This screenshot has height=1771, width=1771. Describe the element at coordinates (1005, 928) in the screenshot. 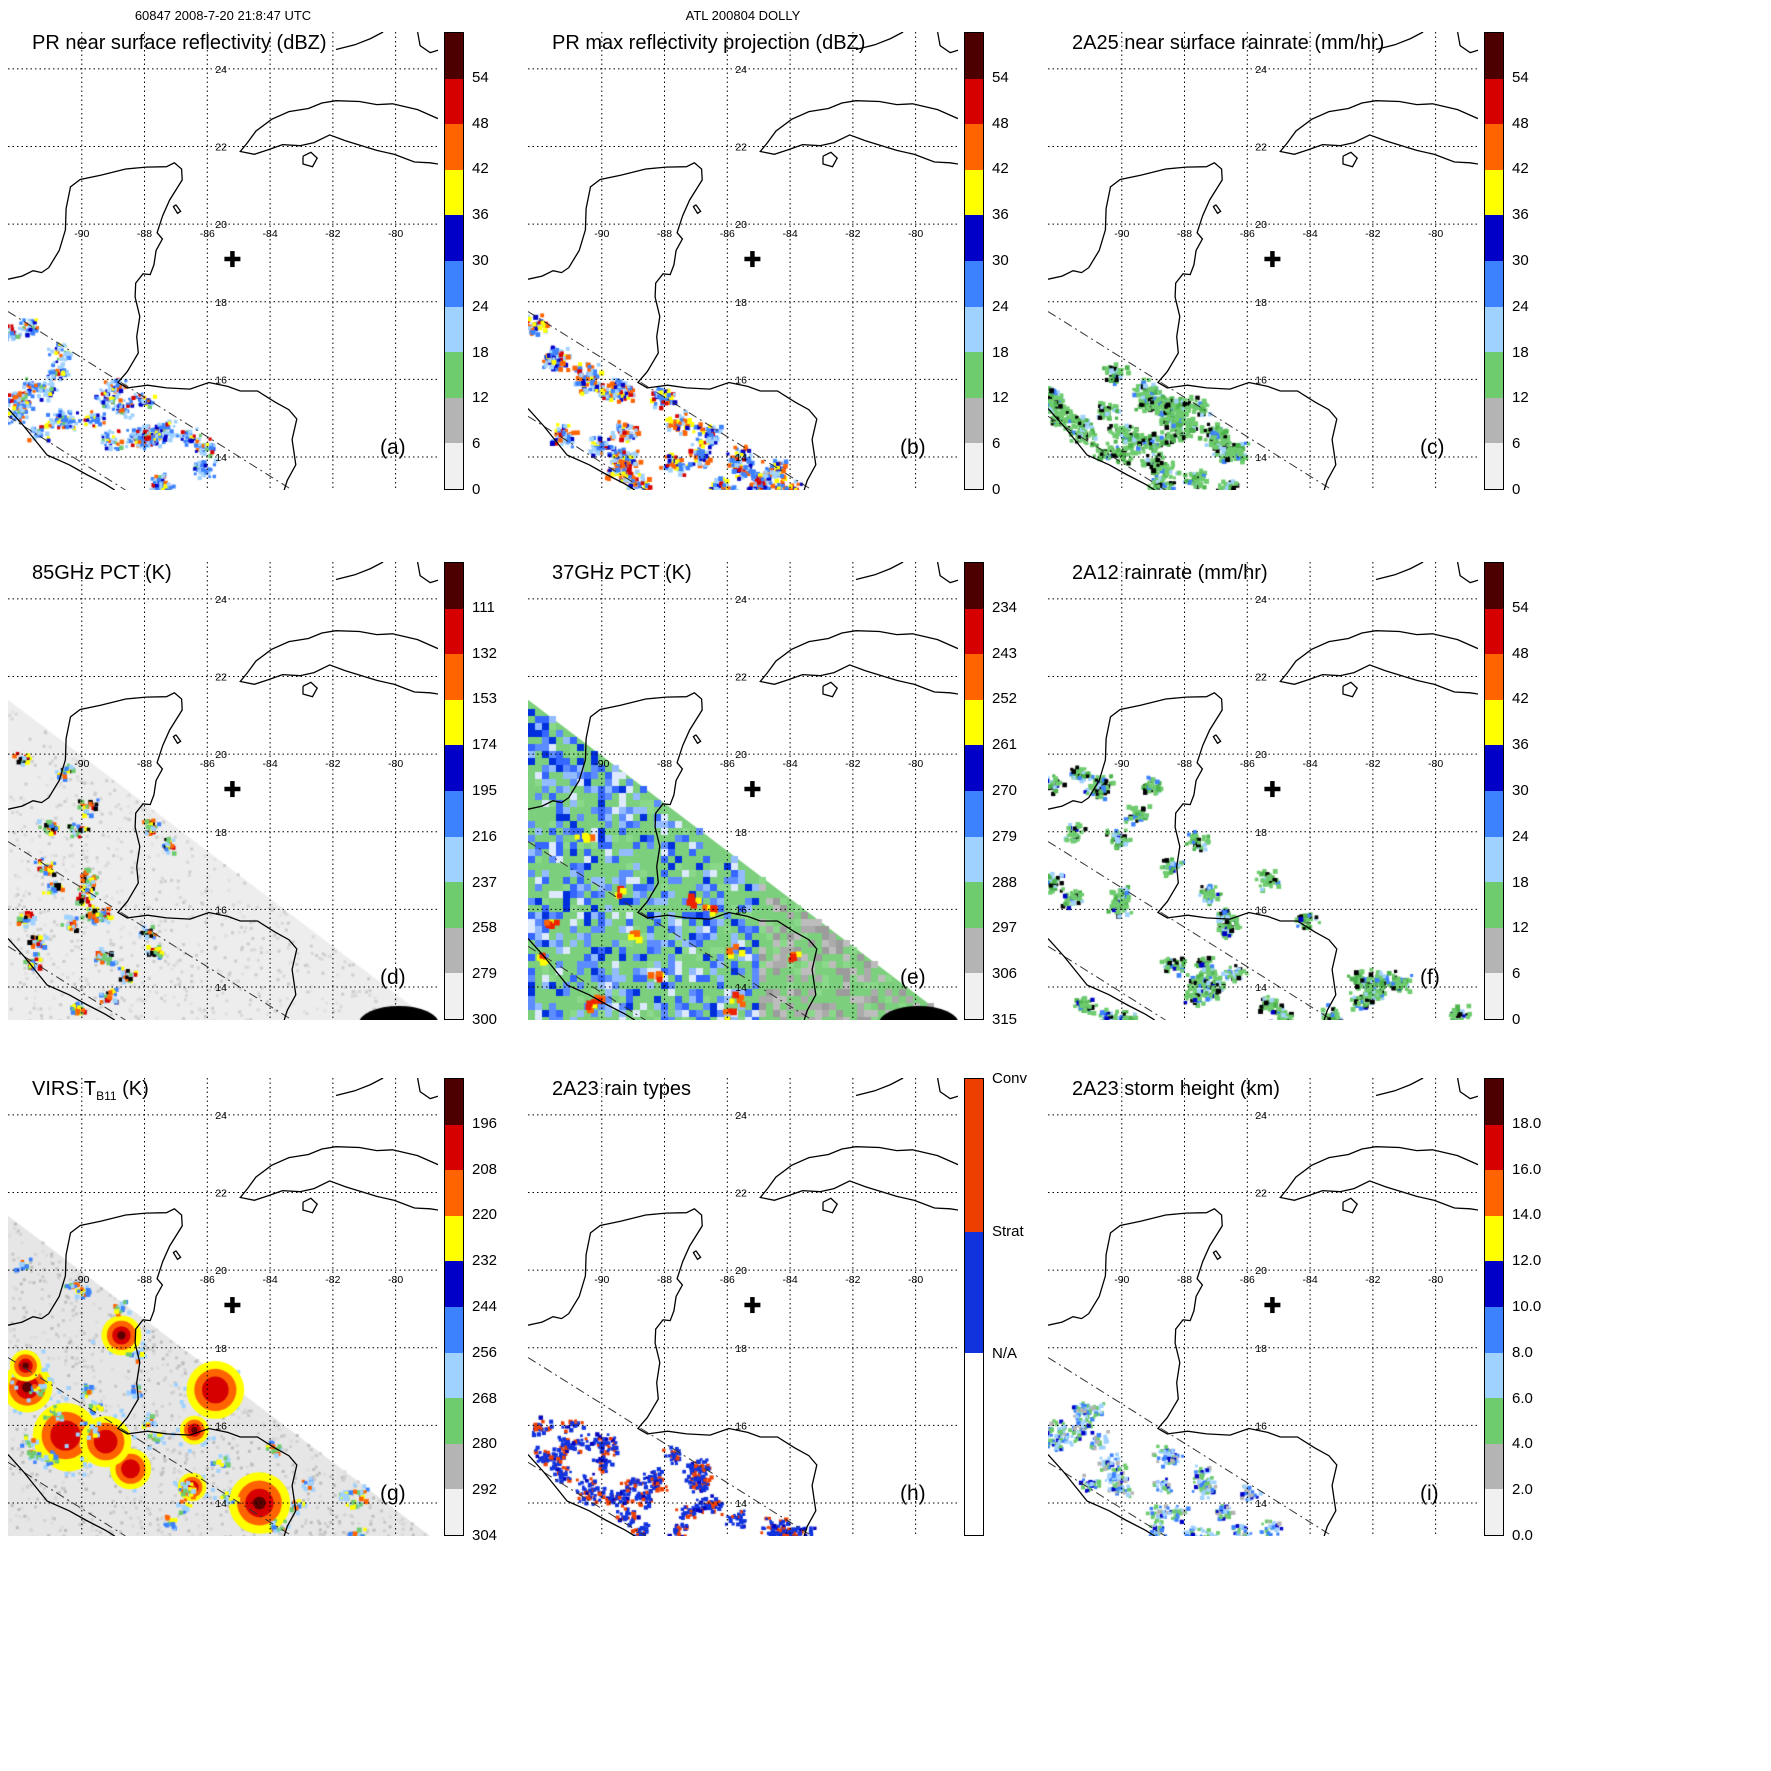

I see `colorbar-tick-label: 297` at that location.